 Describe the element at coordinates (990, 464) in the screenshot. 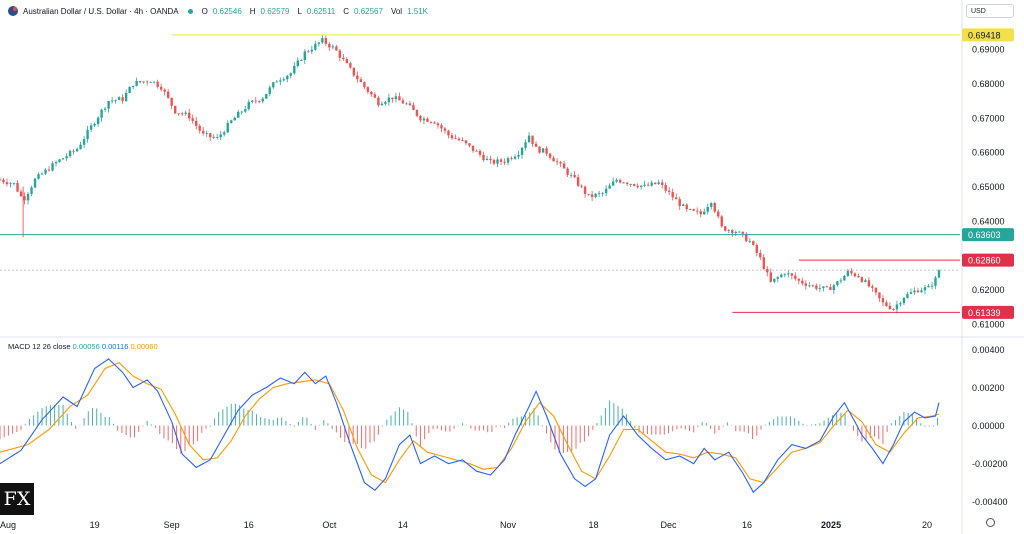

I see `macd-tick-label: -0.00200` at that location.